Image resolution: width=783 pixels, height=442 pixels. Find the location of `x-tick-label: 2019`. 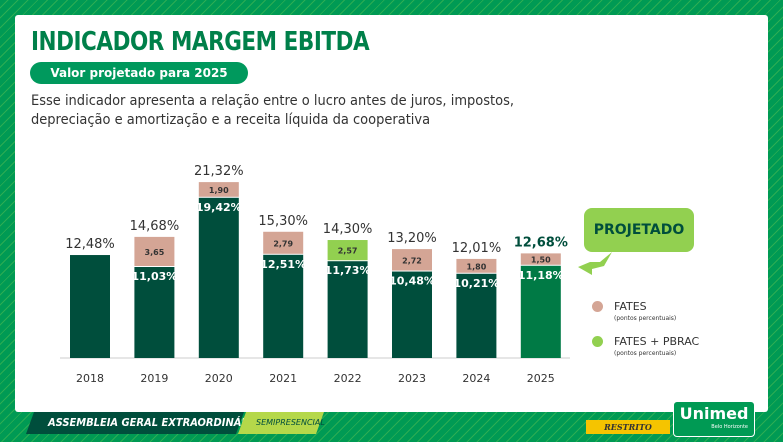

x-tick-label: 2019 is located at coordinates (154, 378).